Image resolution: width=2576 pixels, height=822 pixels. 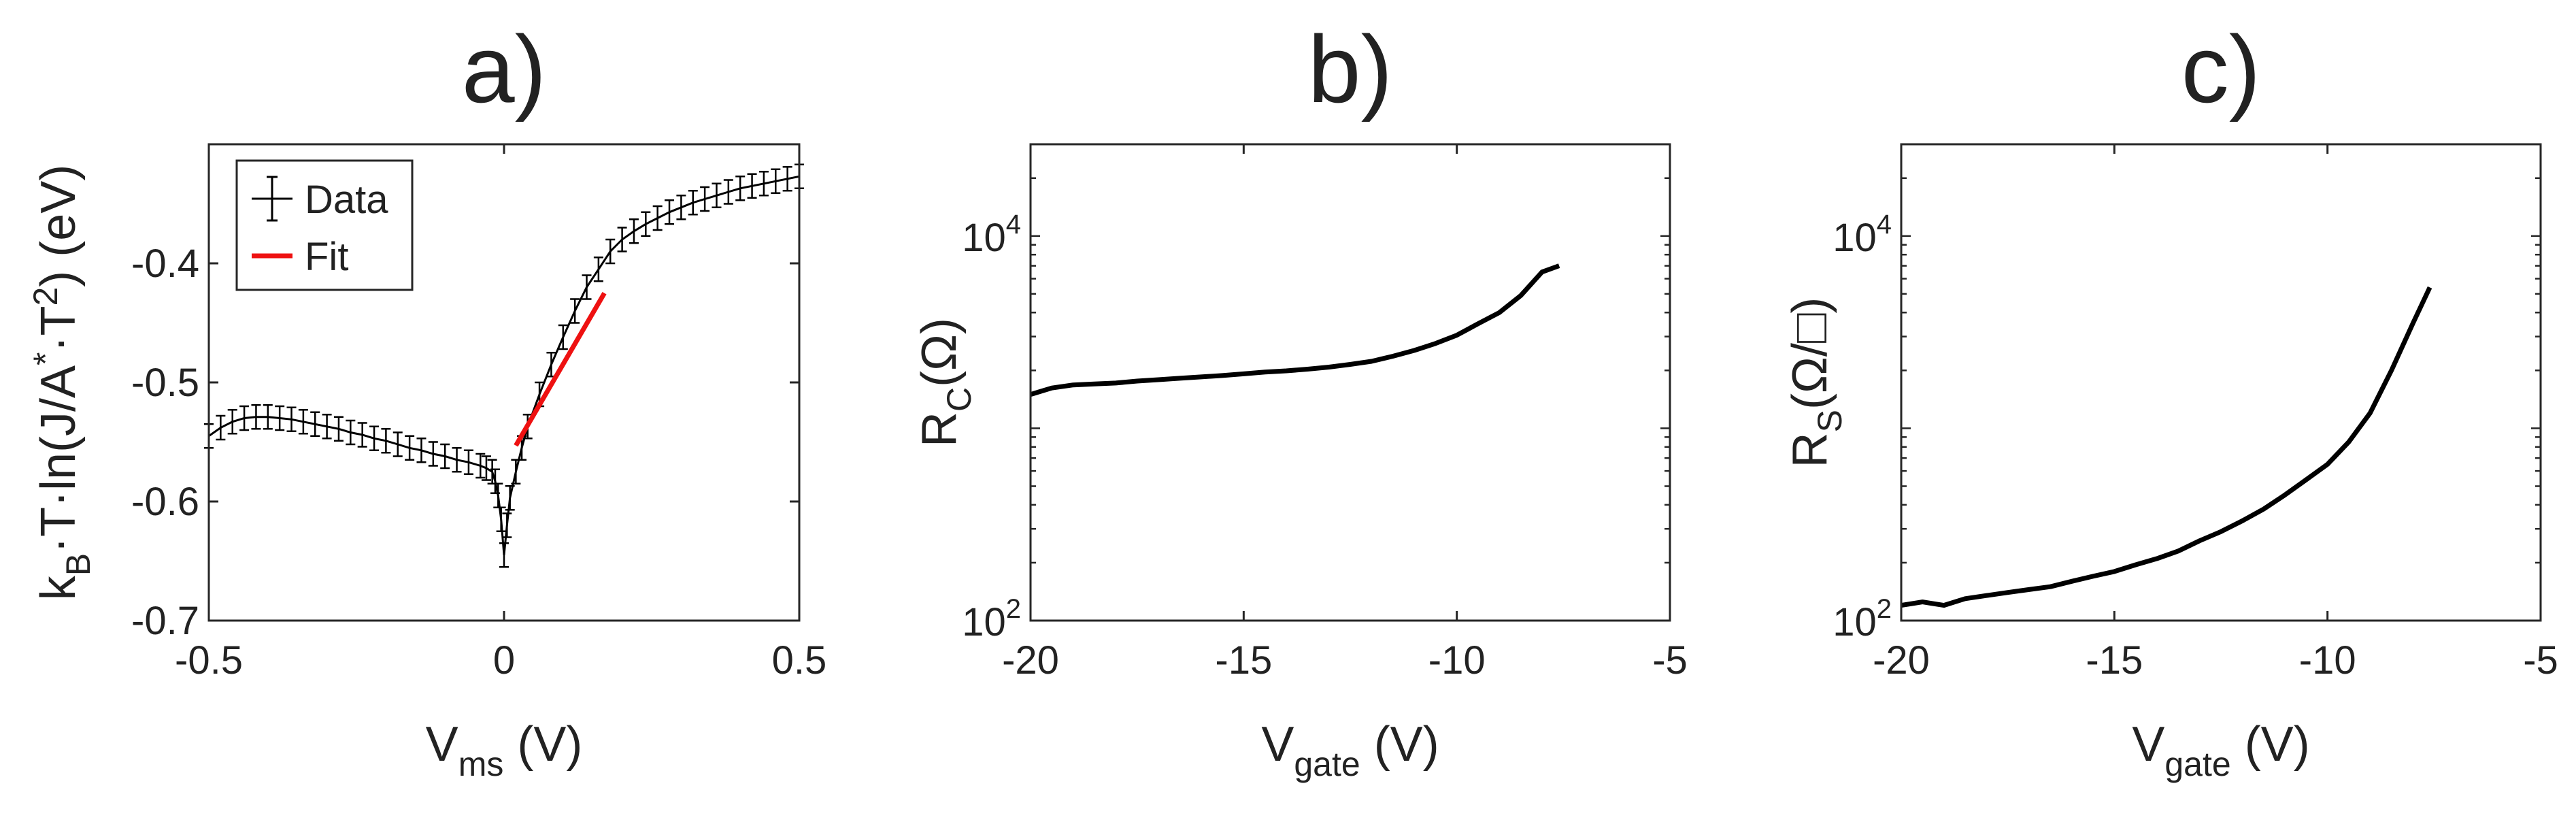 I want to click on y-axis-label: kB·T·ln(J/A*·T2) (eV), so click(x=62, y=383).